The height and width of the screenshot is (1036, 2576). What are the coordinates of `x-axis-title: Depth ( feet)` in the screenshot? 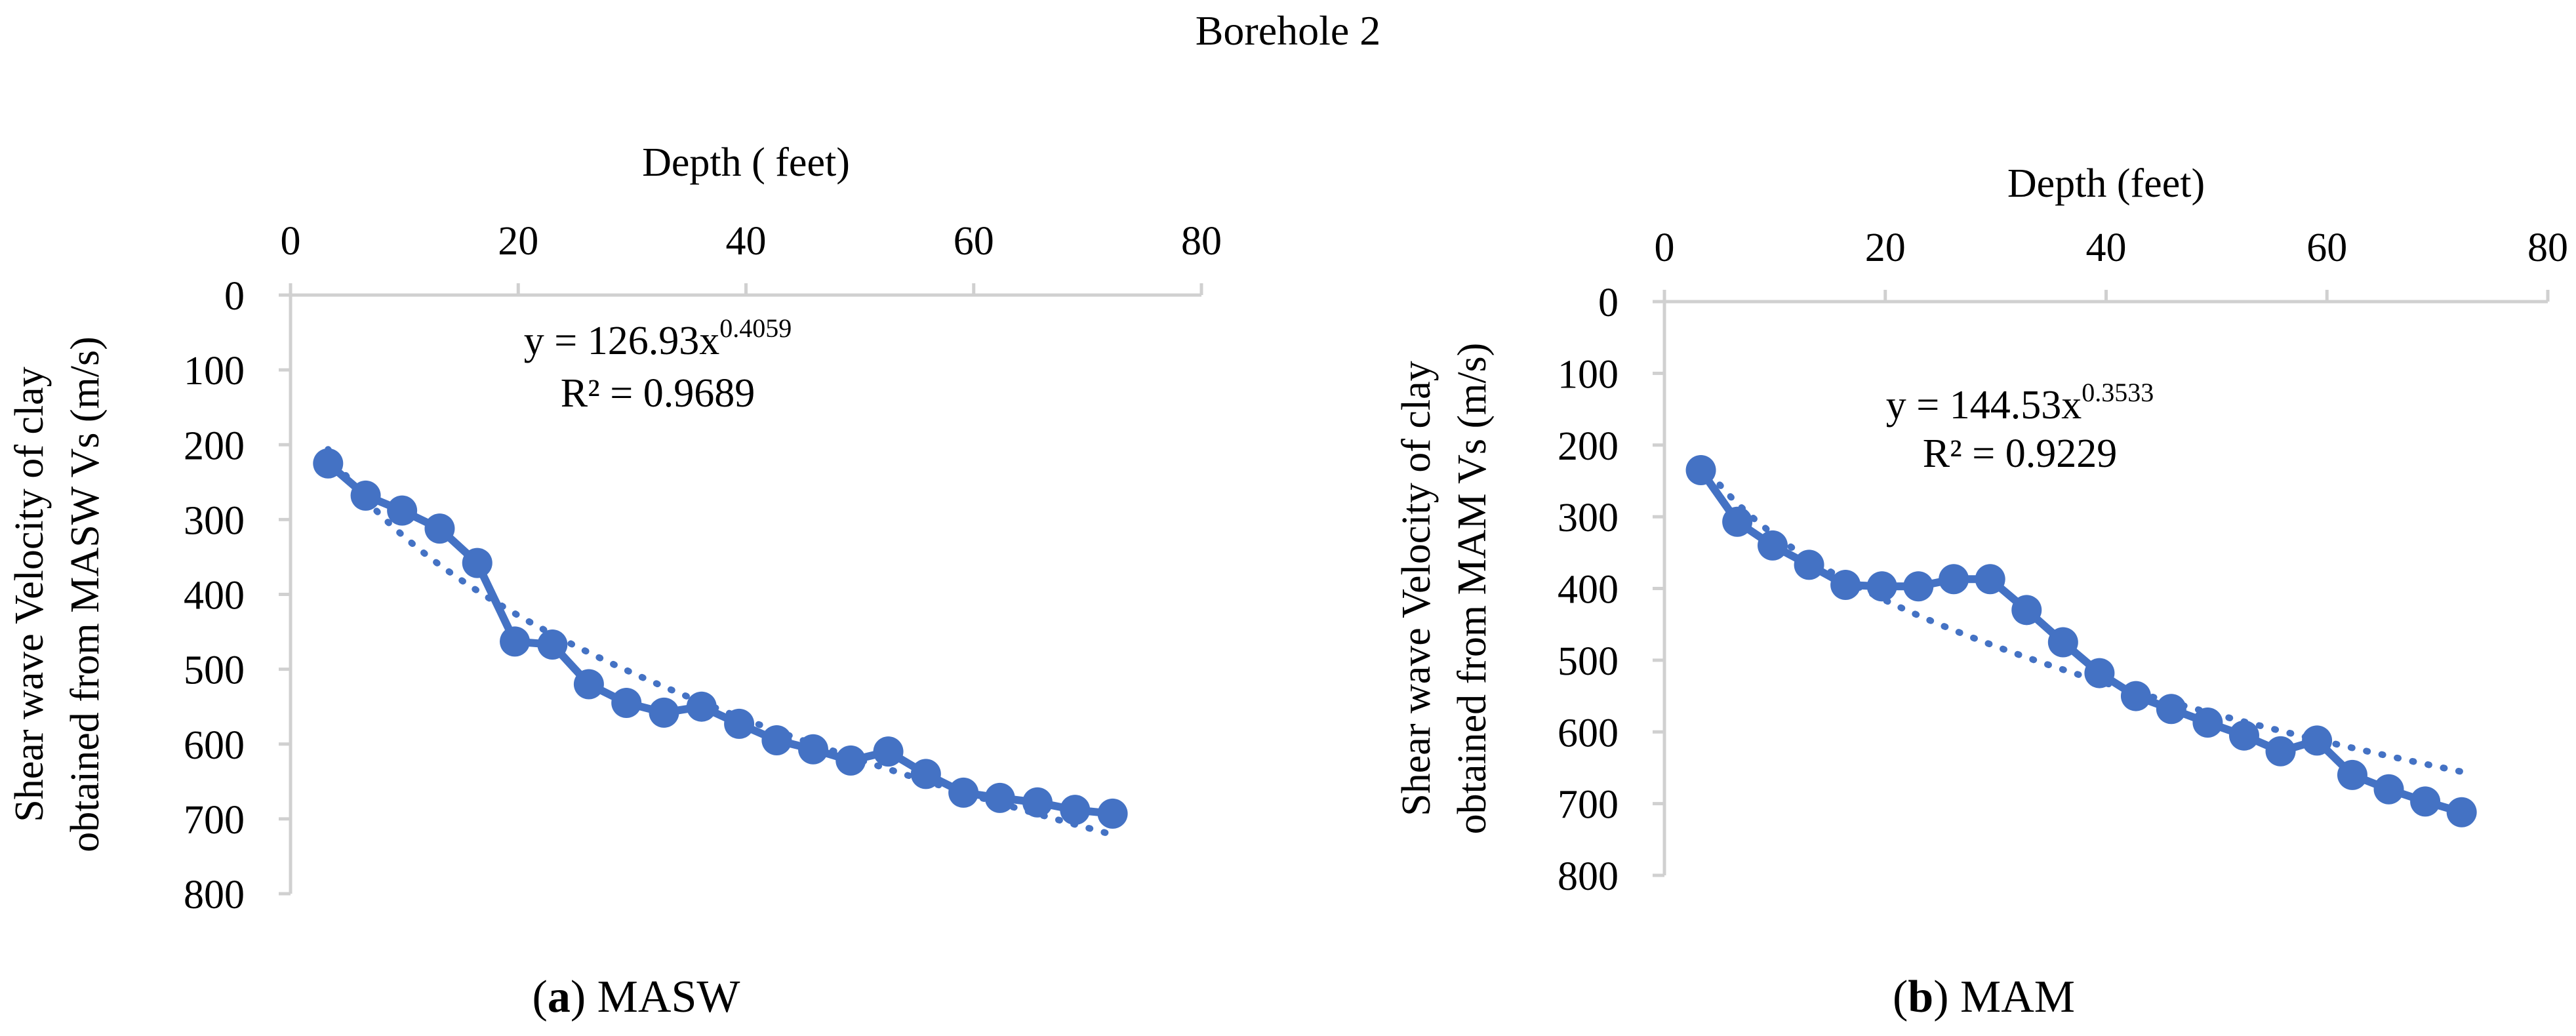 It's located at (746, 162).